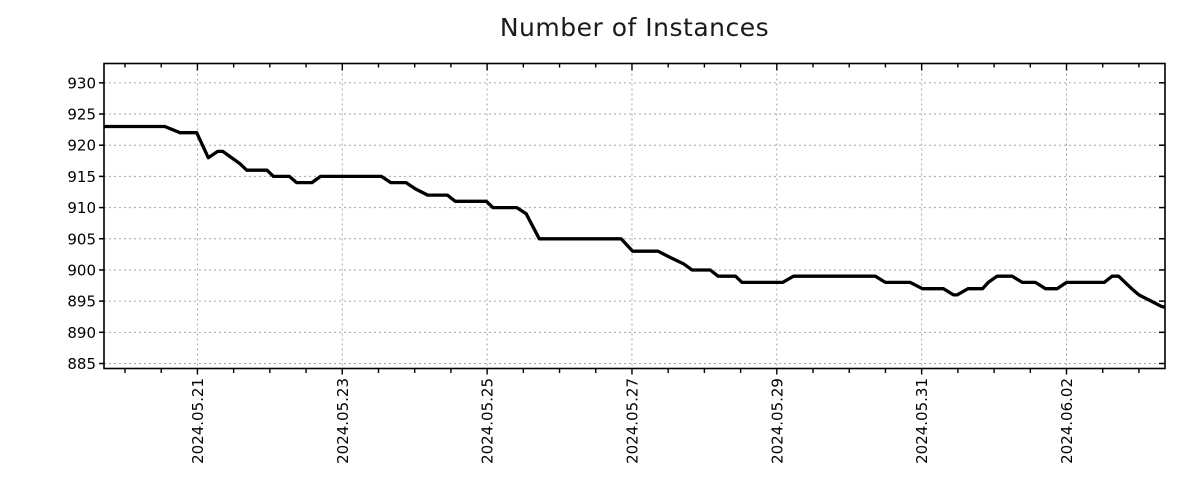 The width and height of the screenshot is (1200, 500). What do you see at coordinates (81, 364) in the screenshot?
I see `y-tick-label: 885` at bounding box center [81, 364].